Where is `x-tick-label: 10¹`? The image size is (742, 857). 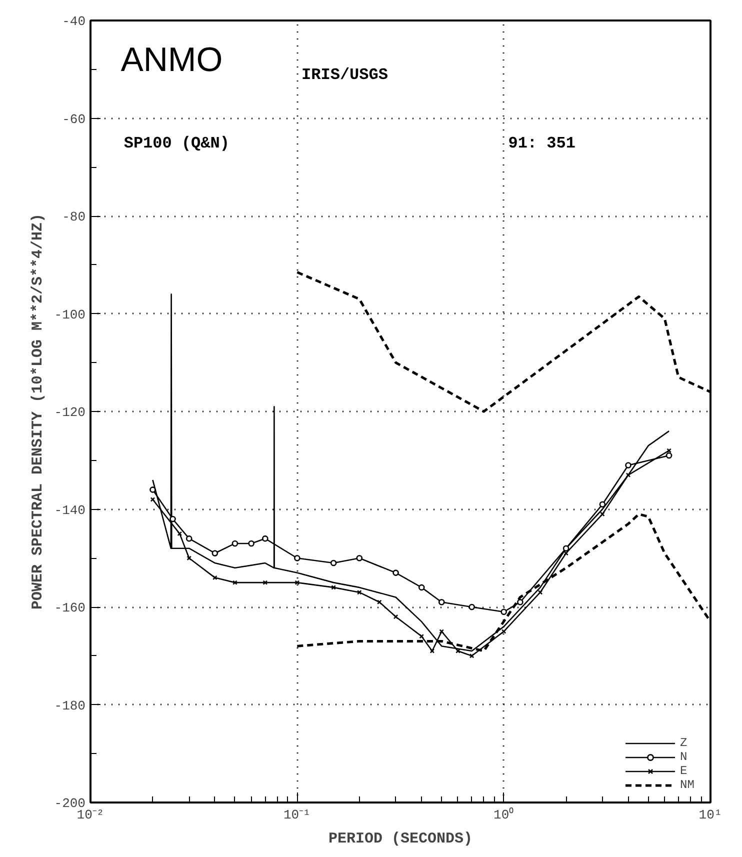
x-tick-label: 10¹ is located at coordinates (710, 815).